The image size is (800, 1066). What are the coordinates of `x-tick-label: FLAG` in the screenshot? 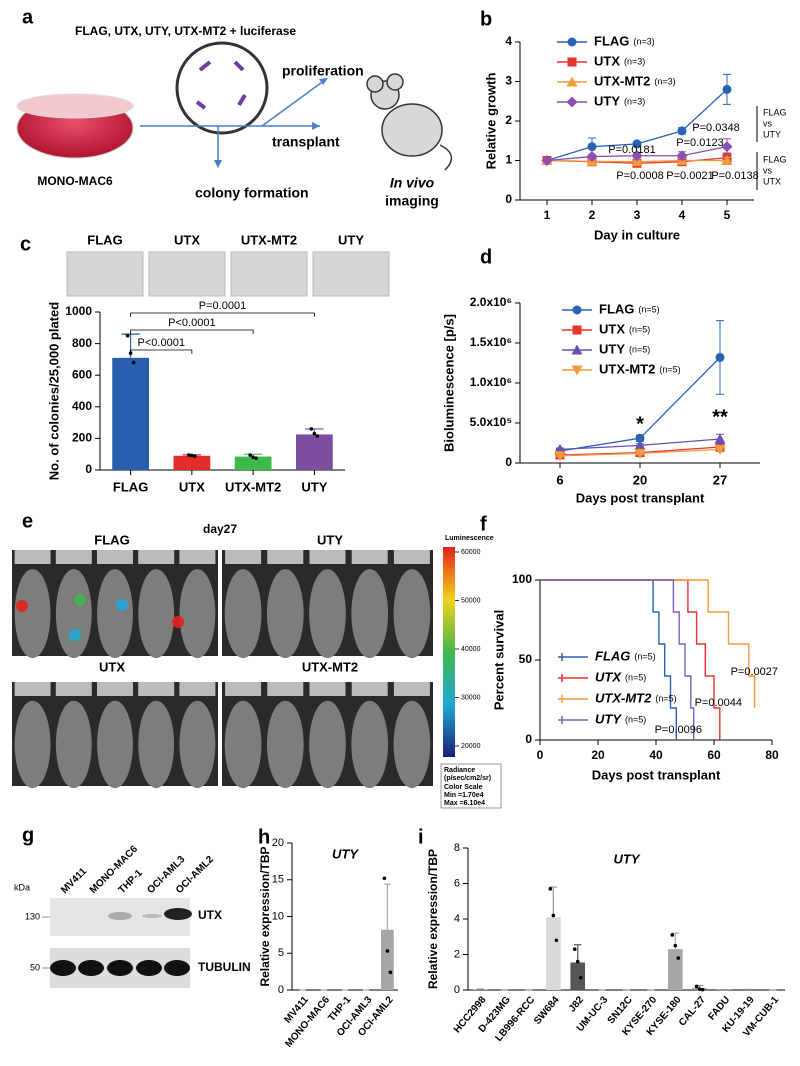 It's located at (130, 486).